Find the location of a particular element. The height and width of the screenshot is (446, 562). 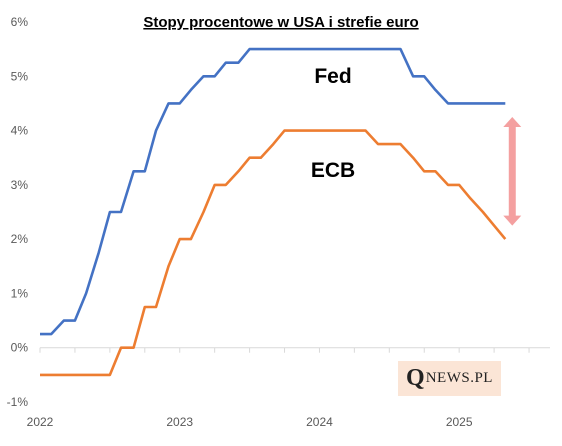

x-tick-label: 2023 is located at coordinates (179, 422).